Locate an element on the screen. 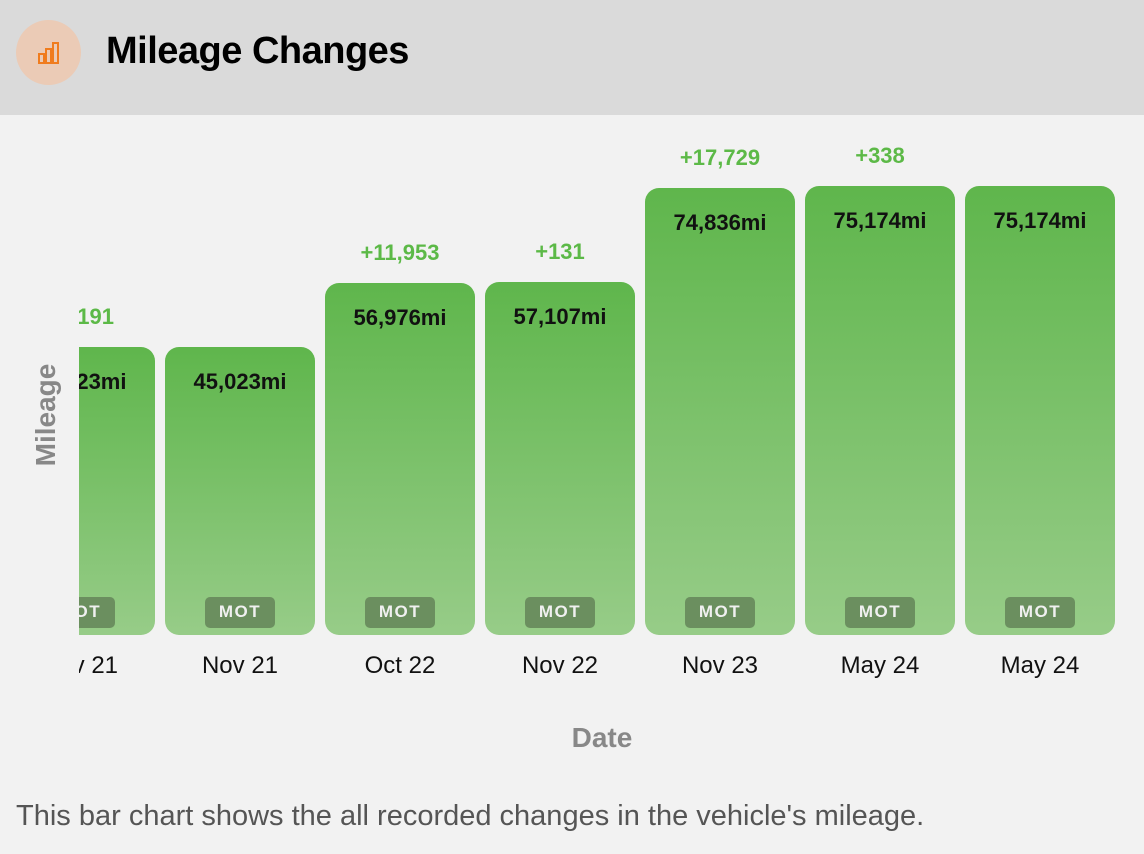 Image resolution: width=1144 pixels, height=854 pixels. chart-icon-badge is located at coordinates (48, 52).